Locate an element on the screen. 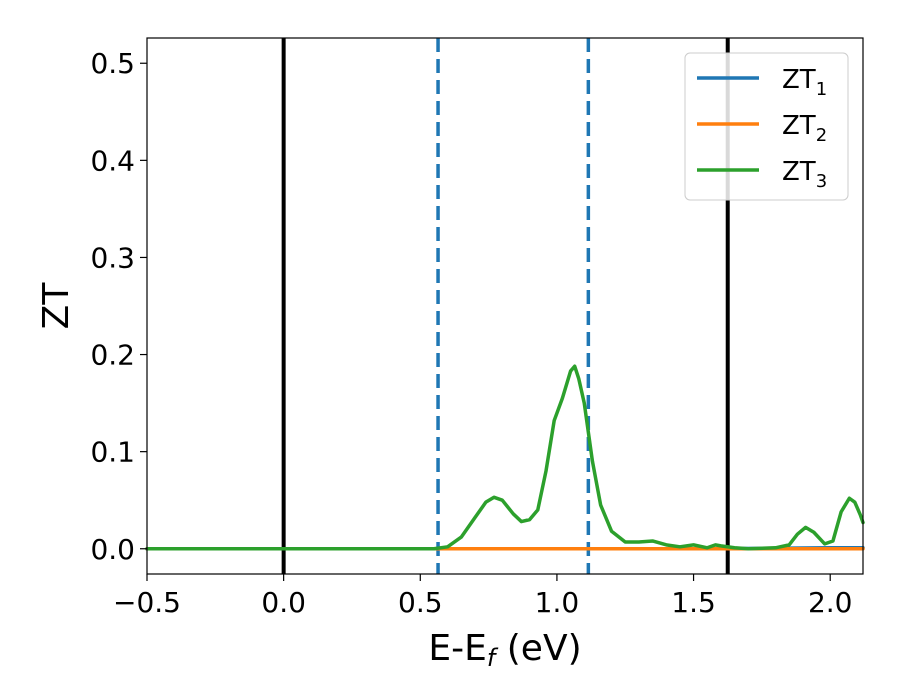 This screenshot has height=700, width=900. legend-box is located at coordinates (766, 126).